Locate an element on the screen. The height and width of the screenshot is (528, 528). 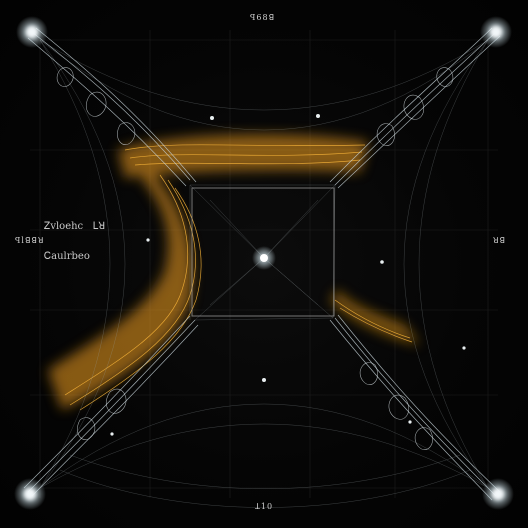
left-label: ꟼlꓭꓭꓤ is located at coordinates (30, 240).